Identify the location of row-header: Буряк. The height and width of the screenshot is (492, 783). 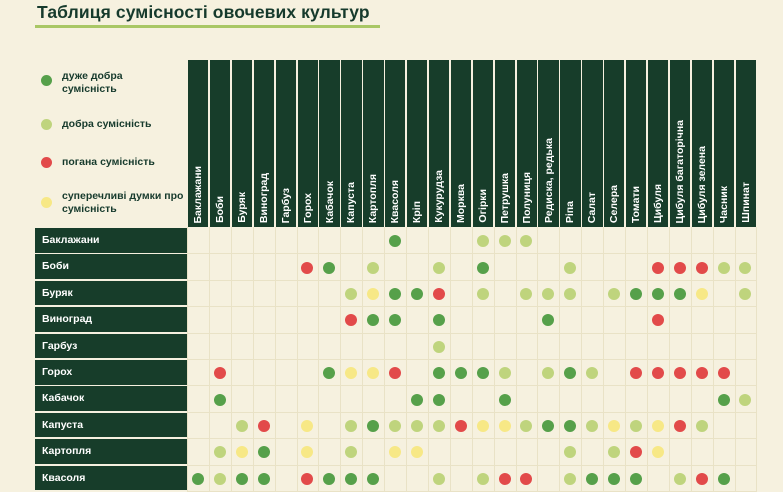
(111, 293).